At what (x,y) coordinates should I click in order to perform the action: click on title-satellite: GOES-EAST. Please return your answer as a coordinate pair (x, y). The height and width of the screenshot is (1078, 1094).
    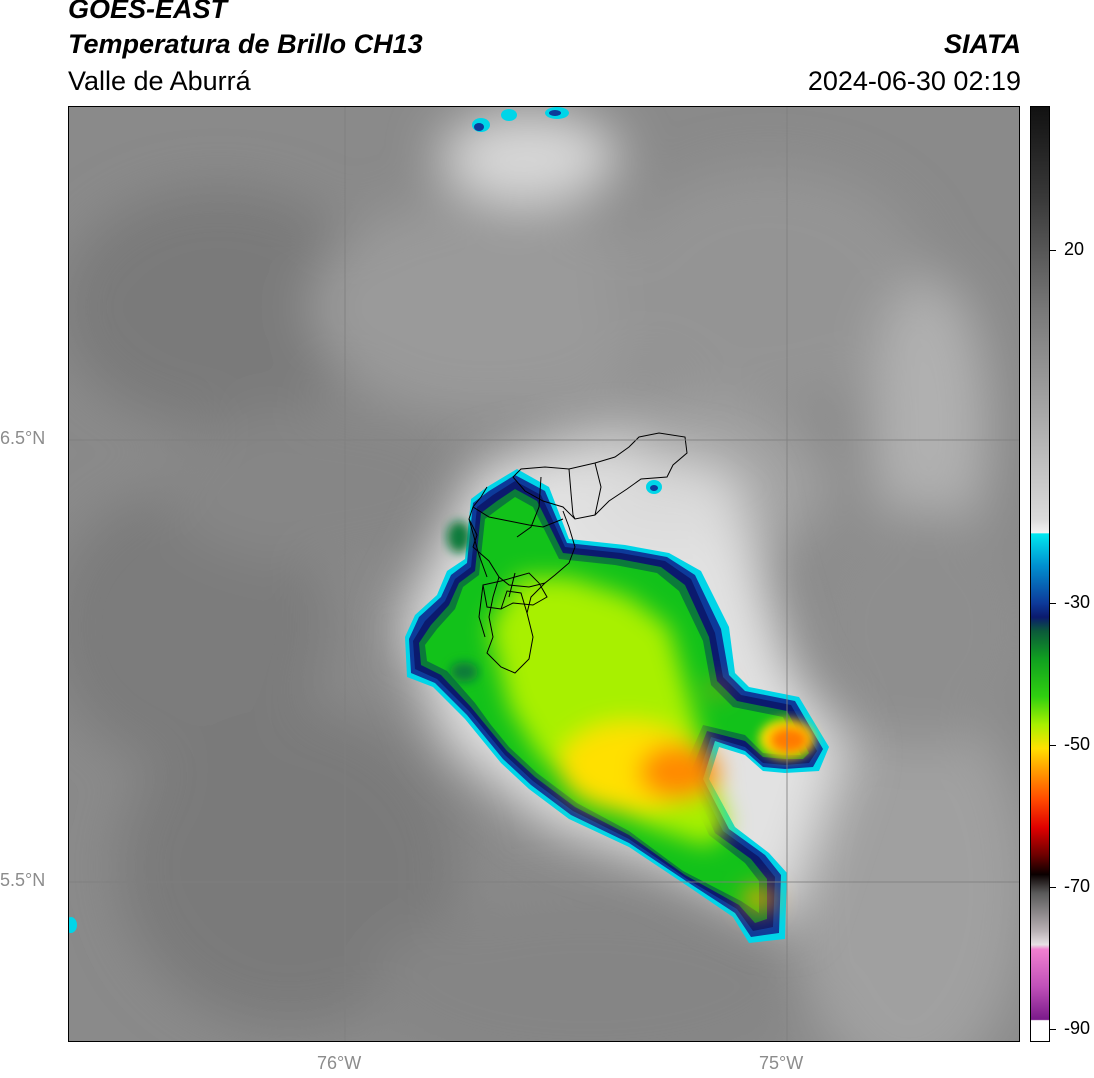
    Looking at the image, I should click on (148, 12).